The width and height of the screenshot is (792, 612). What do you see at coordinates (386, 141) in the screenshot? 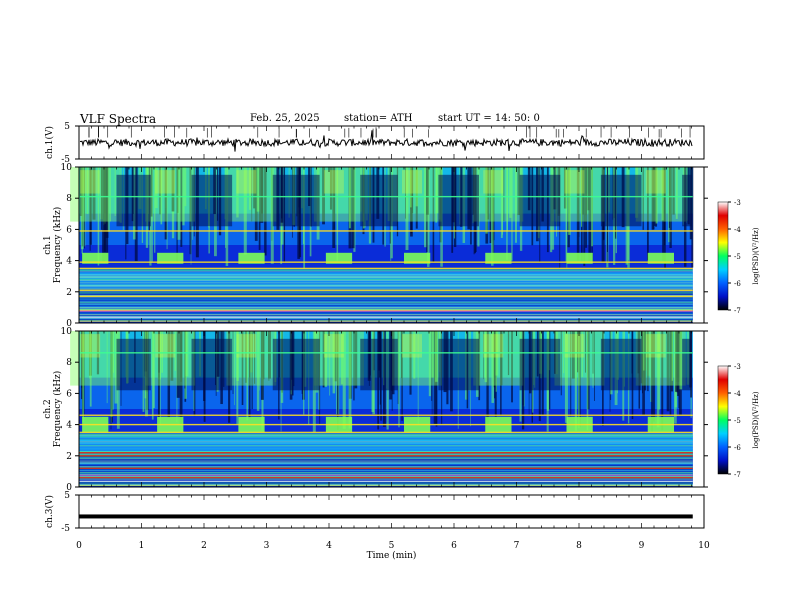
I see `waveform-trace` at bounding box center [386, 141].